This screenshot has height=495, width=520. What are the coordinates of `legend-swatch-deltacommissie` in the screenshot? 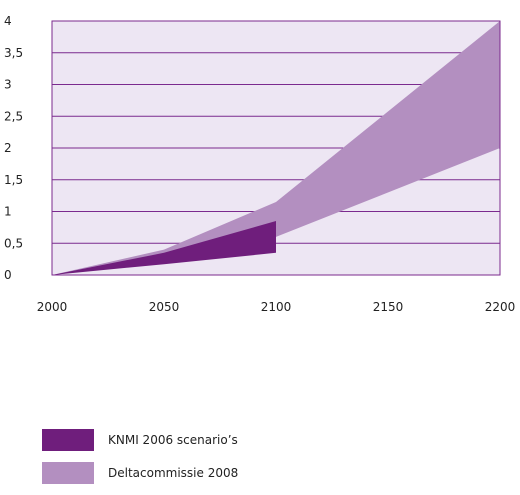 It's located at (68, 473).